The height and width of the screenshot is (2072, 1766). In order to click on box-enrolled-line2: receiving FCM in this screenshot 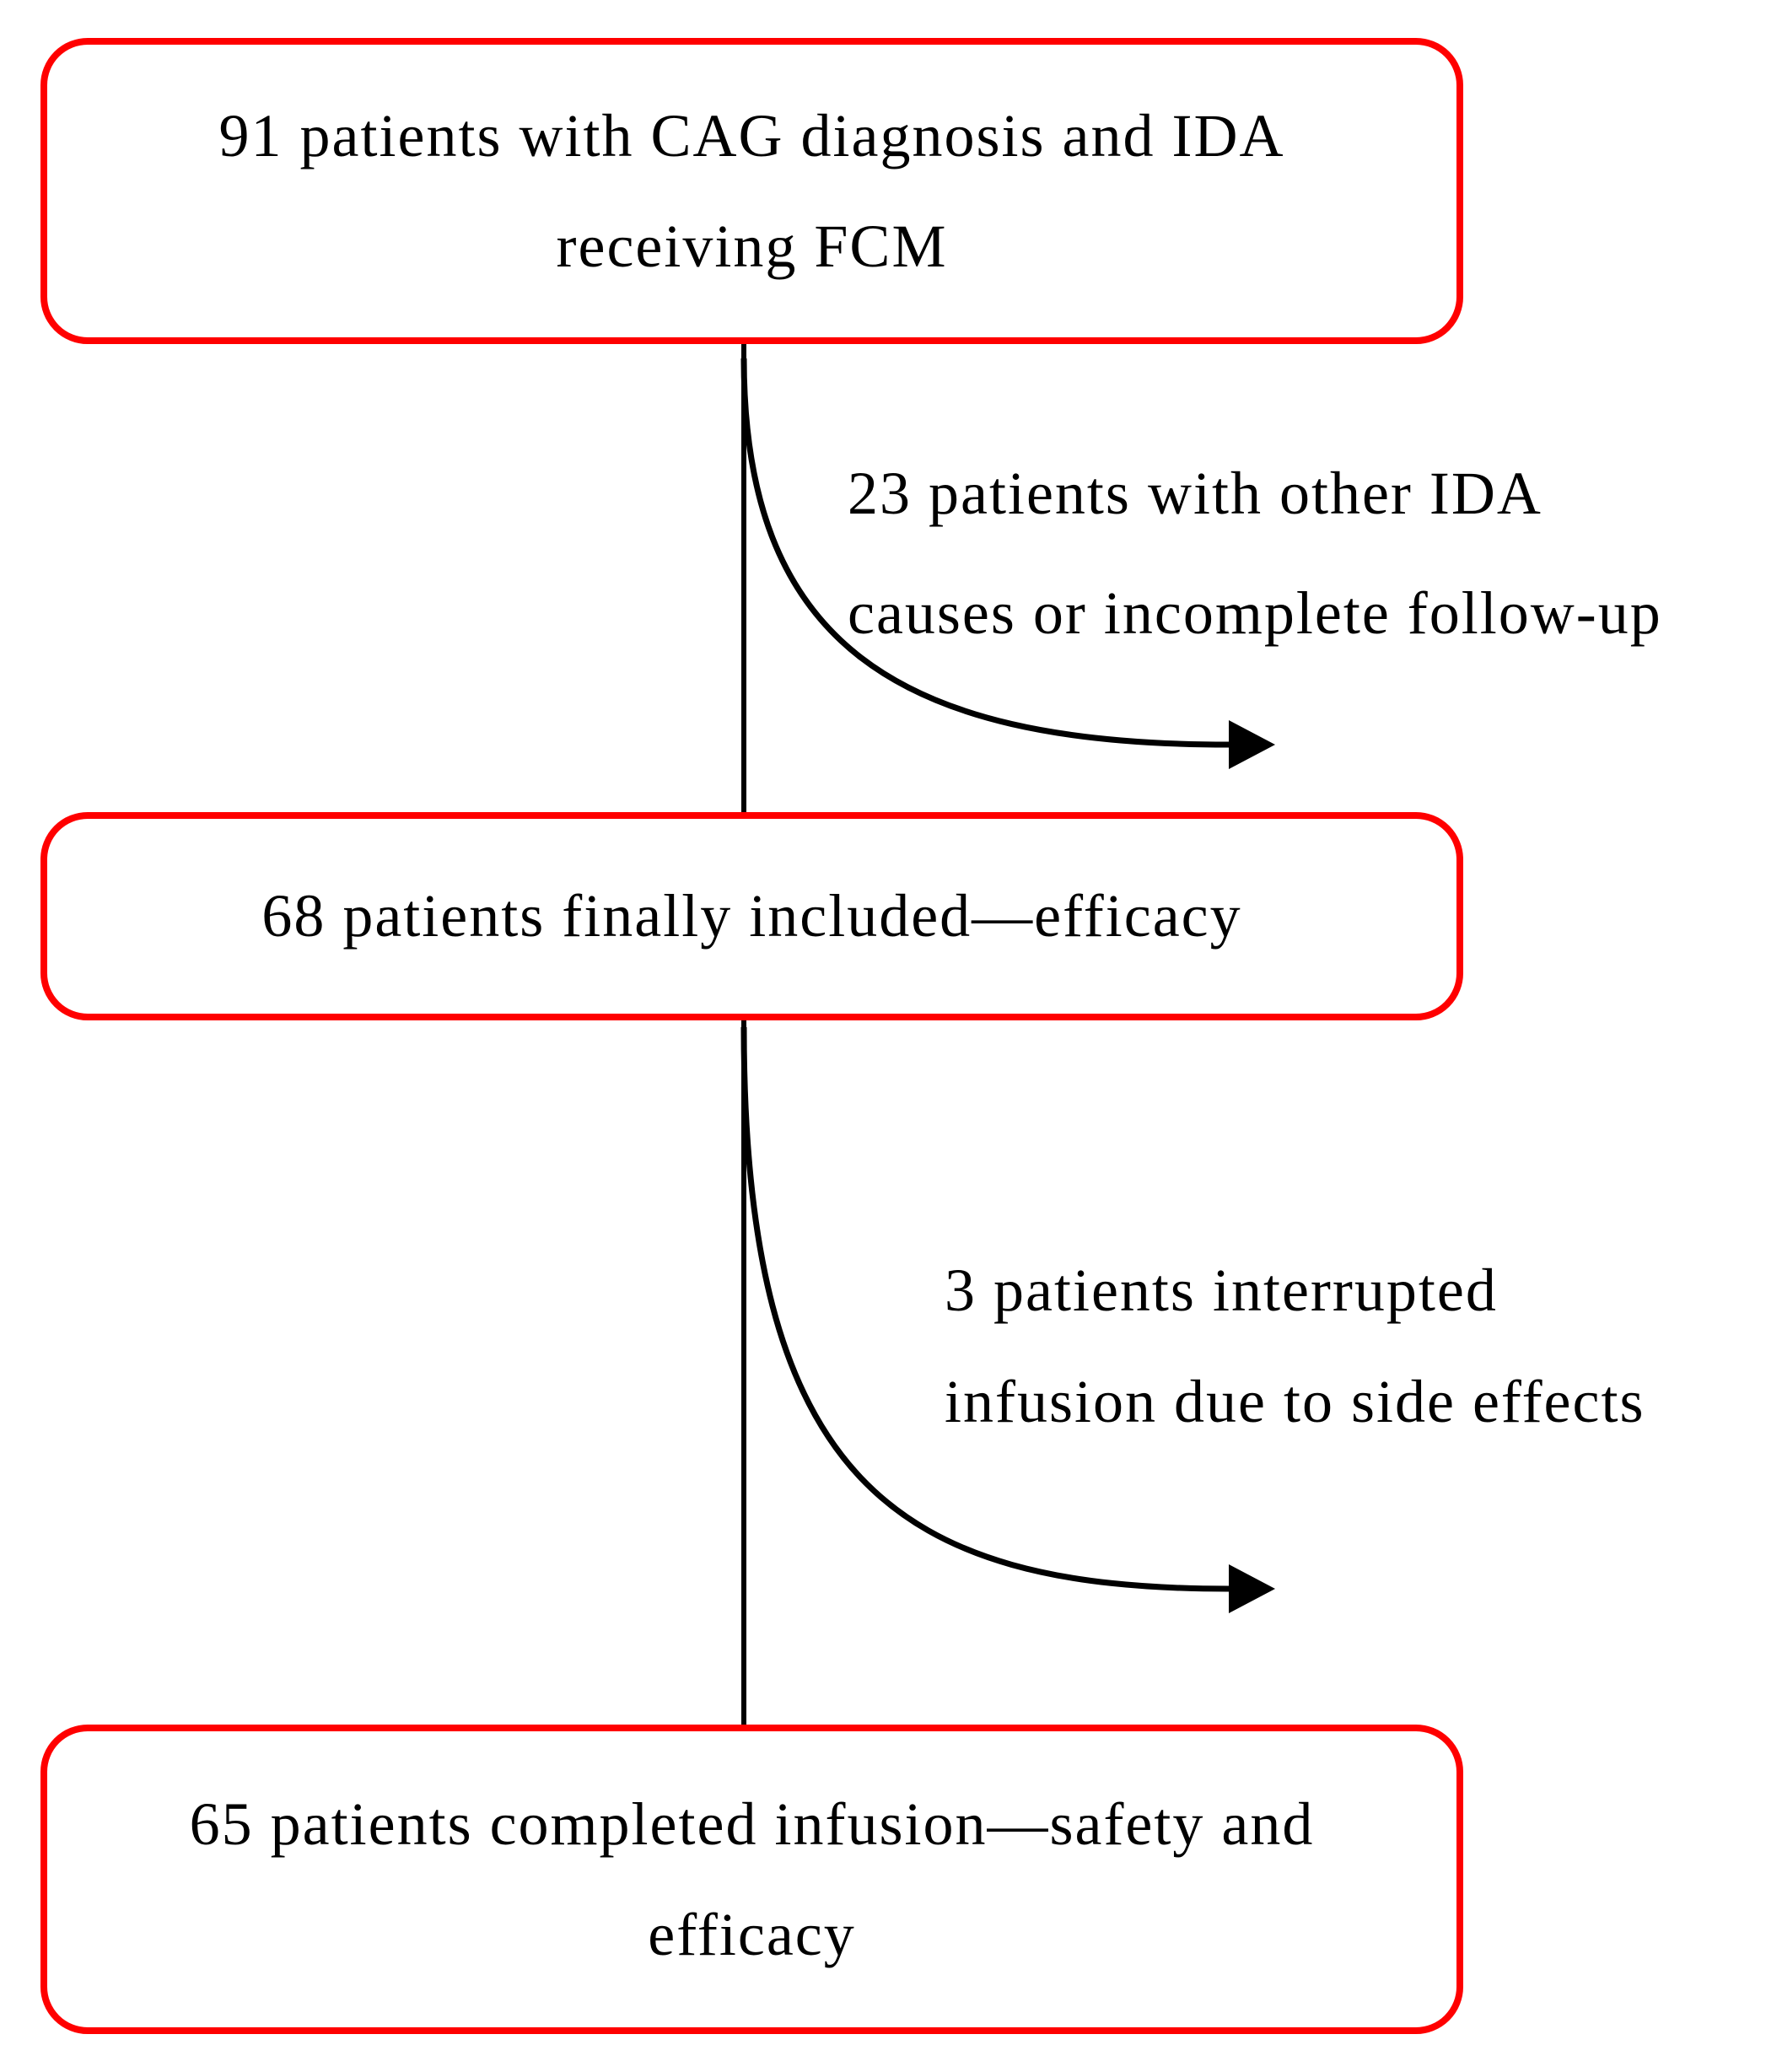, I will do `click(752, 246)`.